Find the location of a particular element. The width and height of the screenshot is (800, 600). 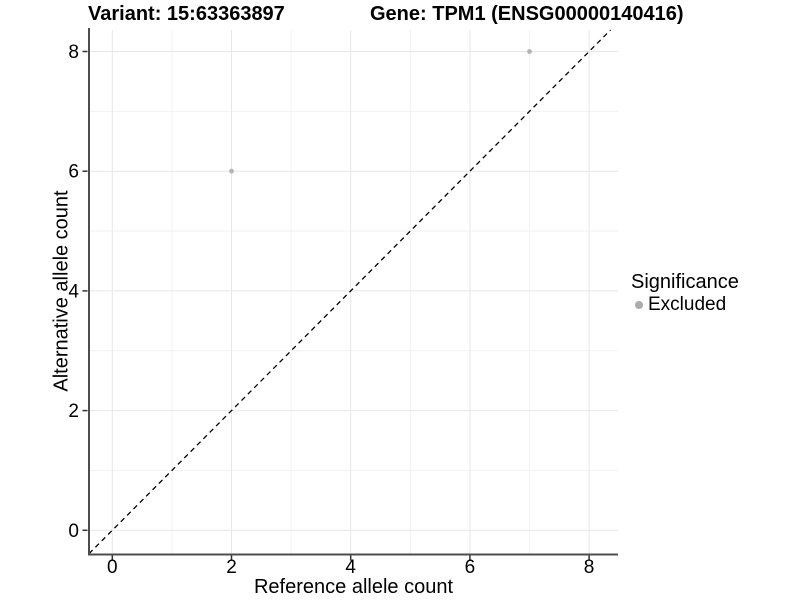

plot-title-variant: Variant: 15:63363897 is located at coordinates (186, 14).